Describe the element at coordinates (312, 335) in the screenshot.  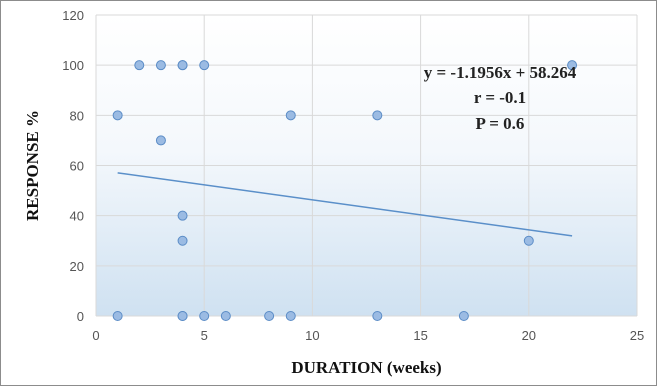
I see `x-tick-label: 10` at that location.